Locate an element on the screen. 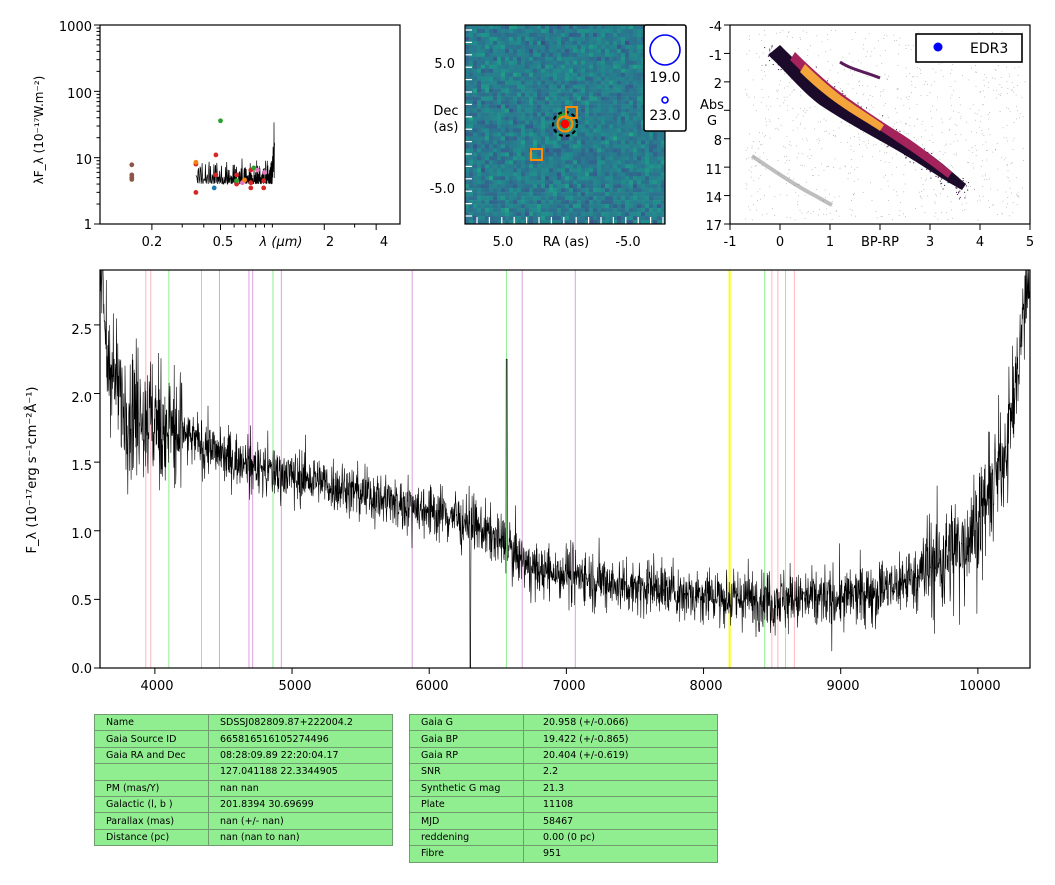  cmd-xtick-1: 1 is located at coordinates (830, 242).